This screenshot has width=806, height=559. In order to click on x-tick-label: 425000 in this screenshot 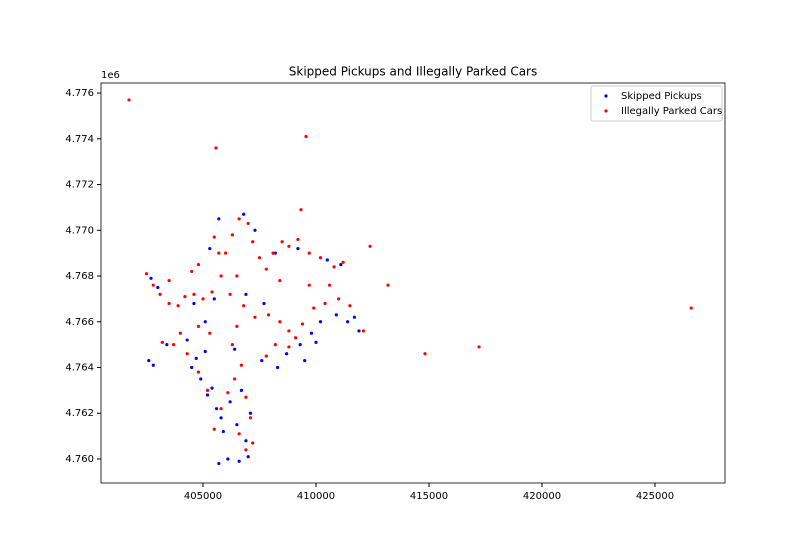, I will do `click(655, 496)`.